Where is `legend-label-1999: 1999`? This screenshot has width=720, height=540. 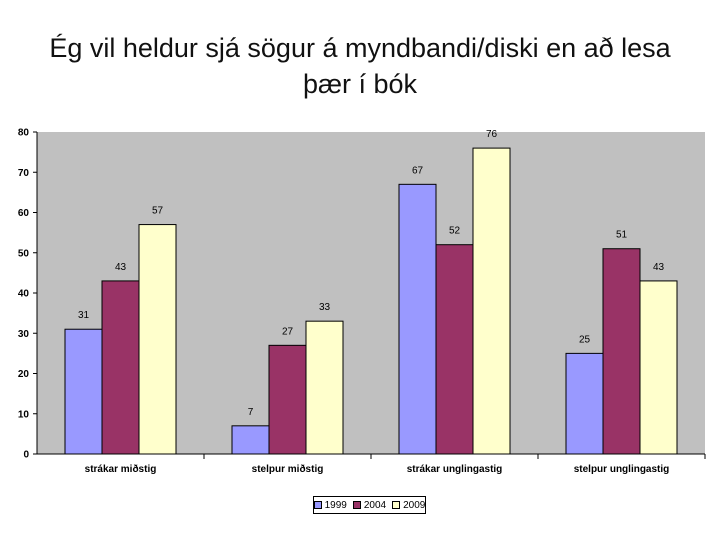 legend-label-1999: 1999 is located at coordinates (335, 505).